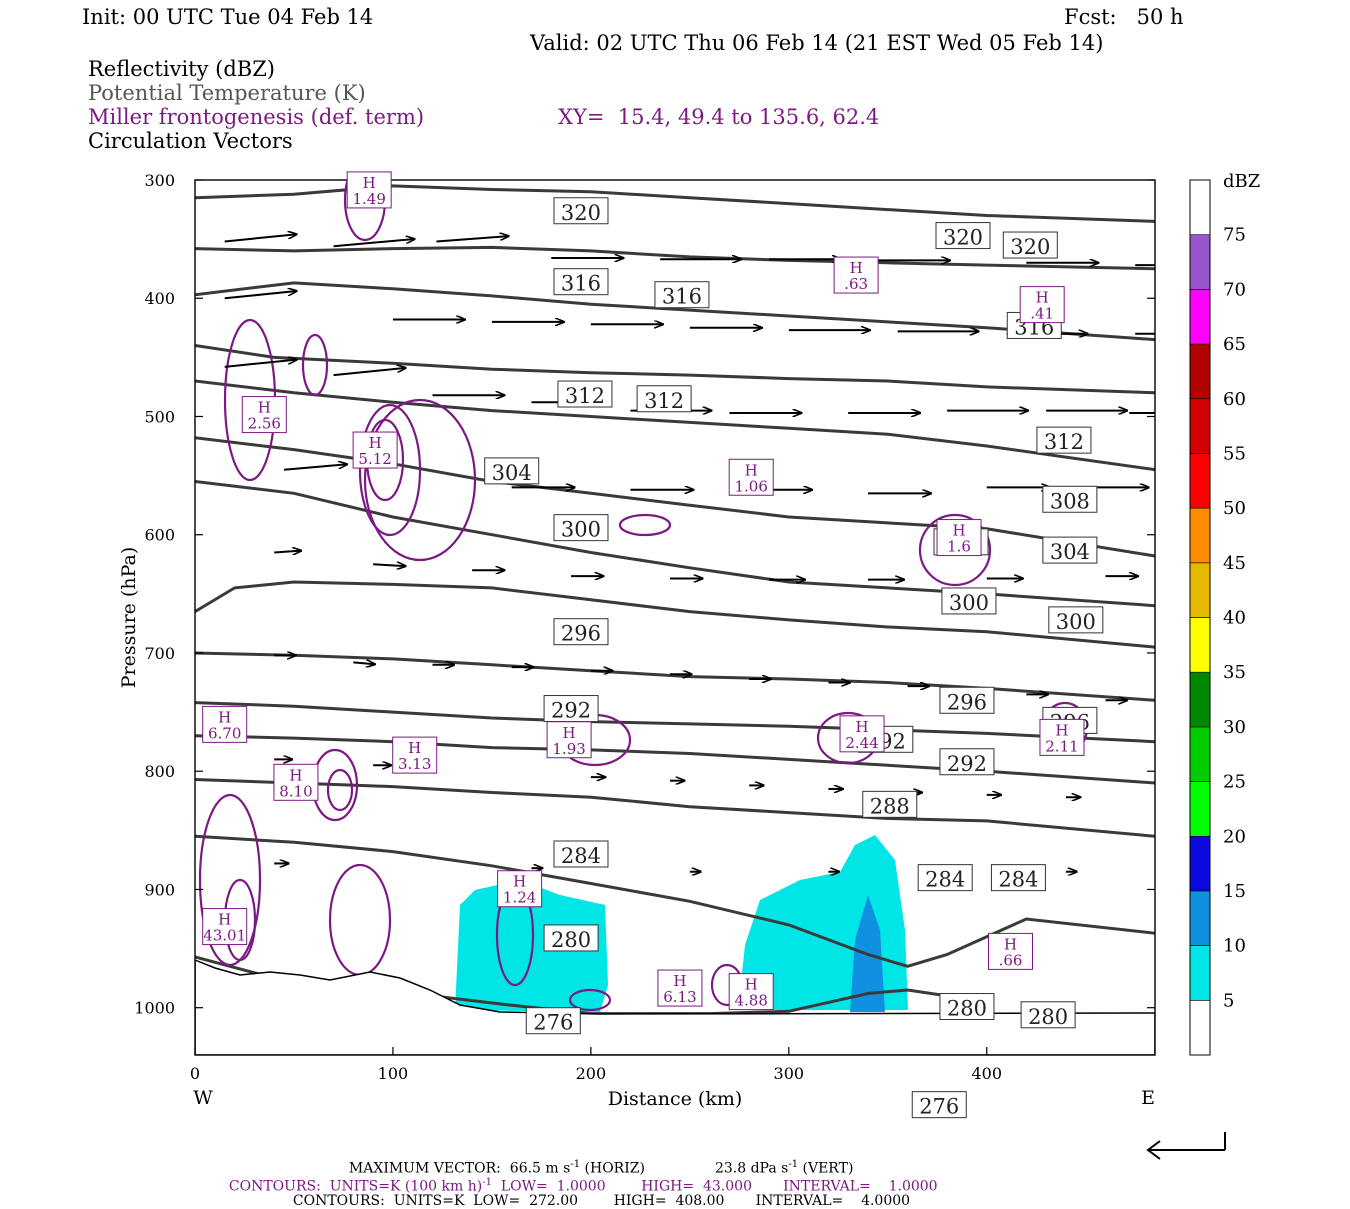 Image resolution: width=1350 pixels, height=1209 pixels. I want to click on x-axis-left-label: W, so click(203, 1098).